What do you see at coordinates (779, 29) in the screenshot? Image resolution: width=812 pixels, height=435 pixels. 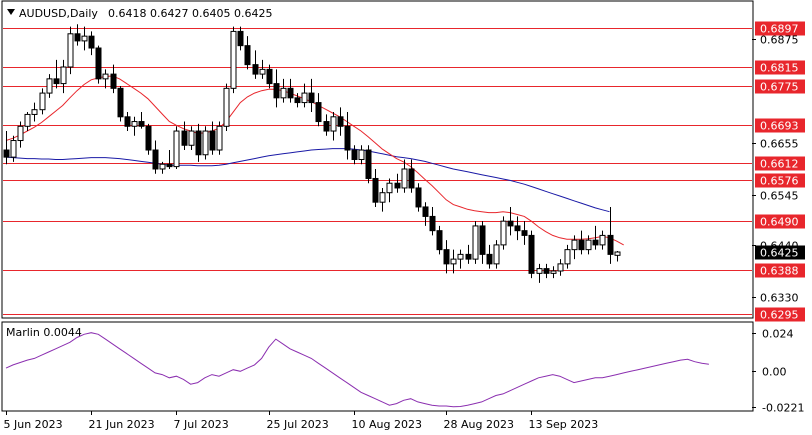 I see `level-label: 0.6897` at bounding box center [779, 29].